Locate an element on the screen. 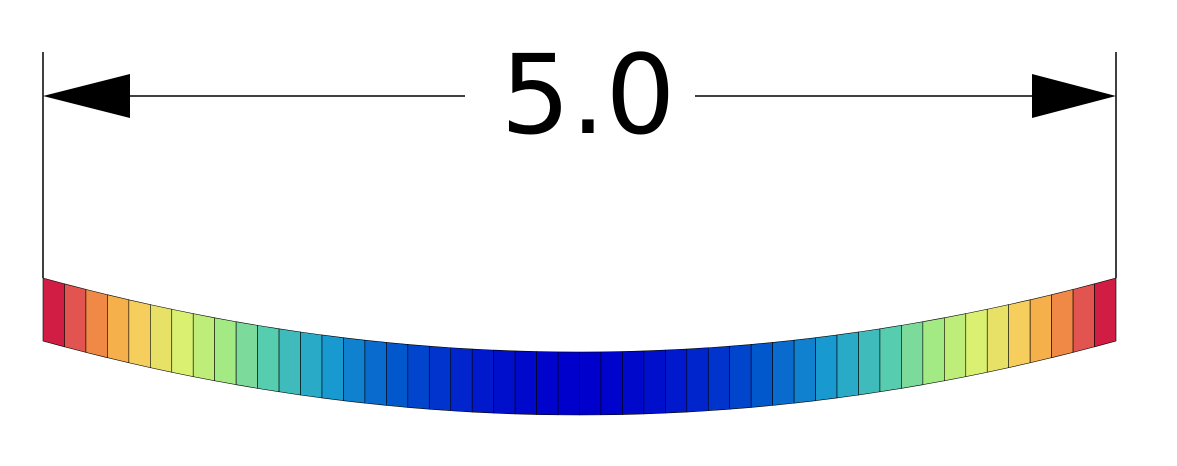 The image size is (1177, 466). arrowhead-right is located at coordinates (1074, 96).